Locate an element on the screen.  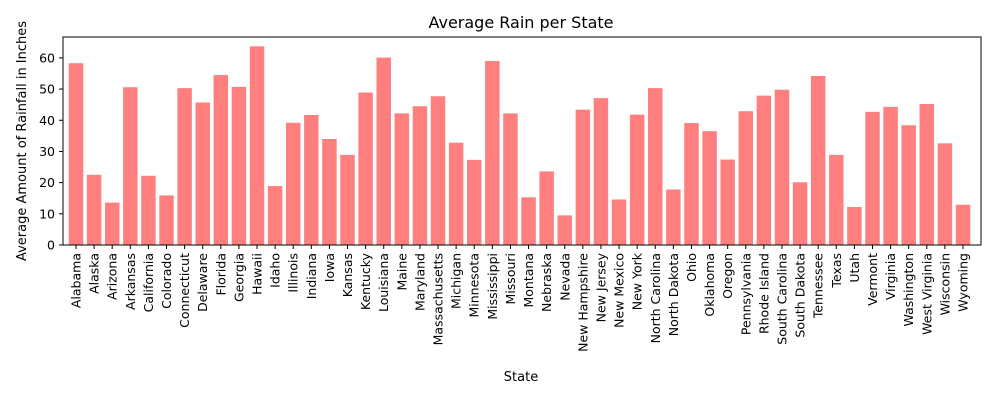
x-tick-label: South Carolina is located at coordinates (781, 299).